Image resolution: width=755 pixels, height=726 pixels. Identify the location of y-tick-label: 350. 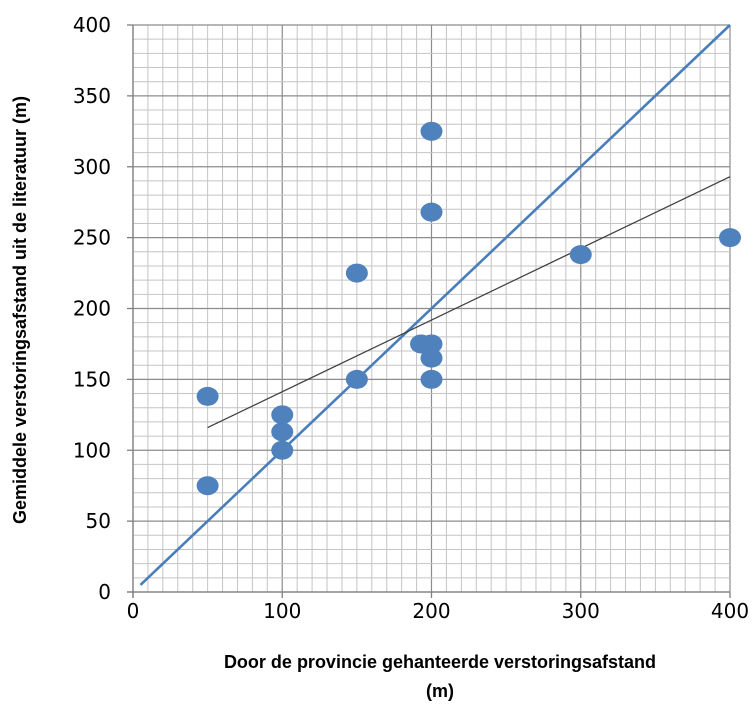
(92, 96).